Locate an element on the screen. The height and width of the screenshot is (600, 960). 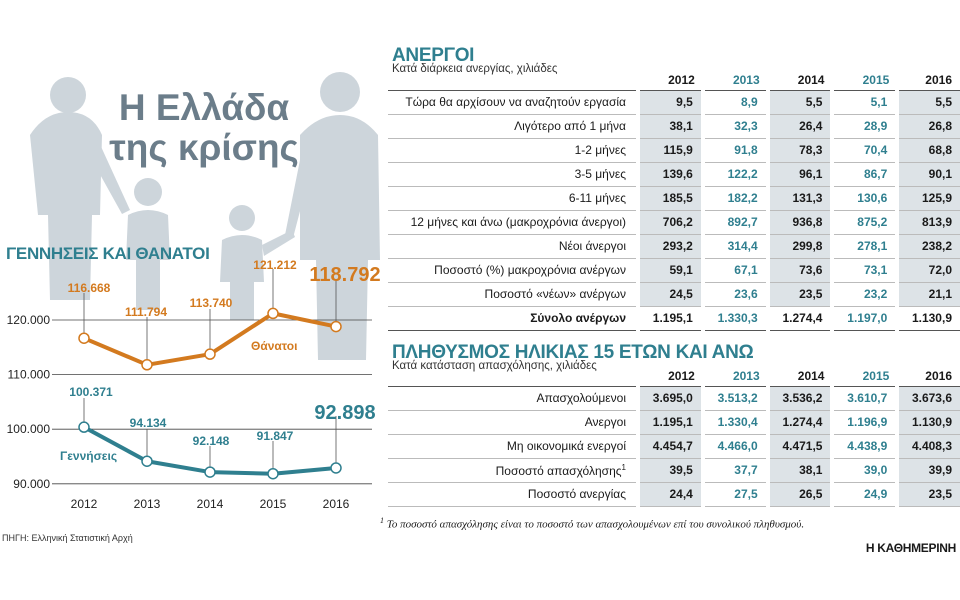
population-row-label-text: Ανεργοι is located at coordinates (605, 422).